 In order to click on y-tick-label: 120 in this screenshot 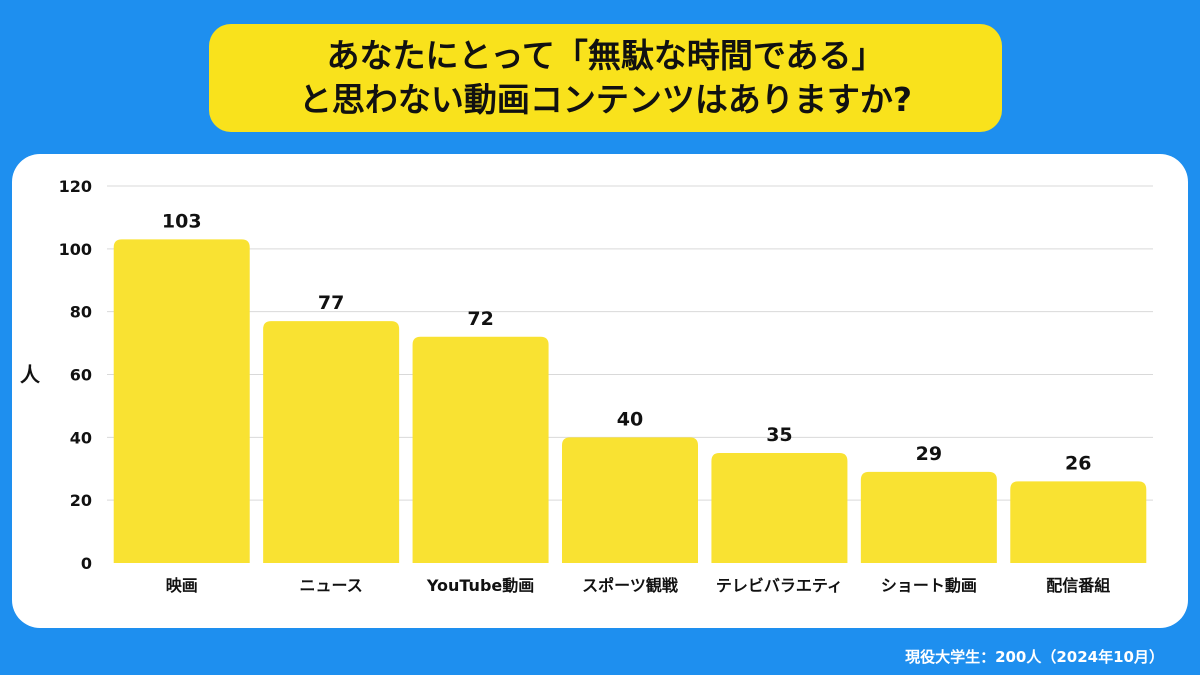, I will do `click(75, 186)`.